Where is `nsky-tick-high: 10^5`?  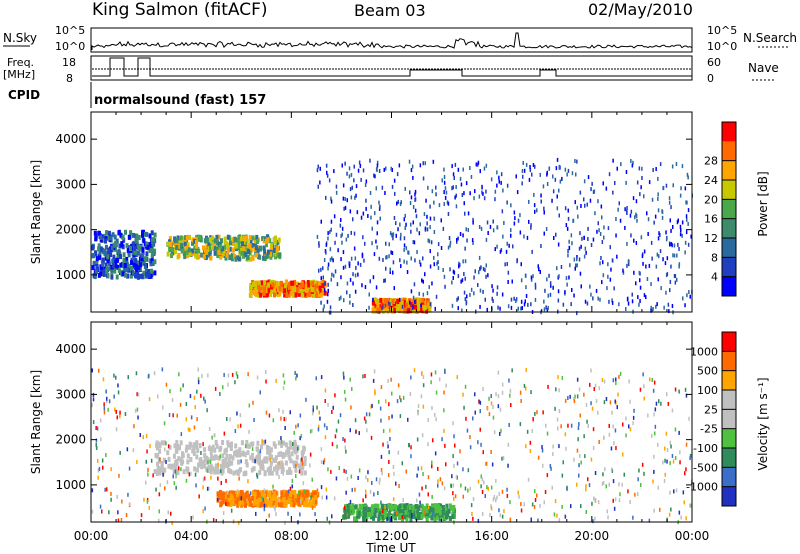 nsky-tick-high: 10^5 is located at coordinates (70, 30).